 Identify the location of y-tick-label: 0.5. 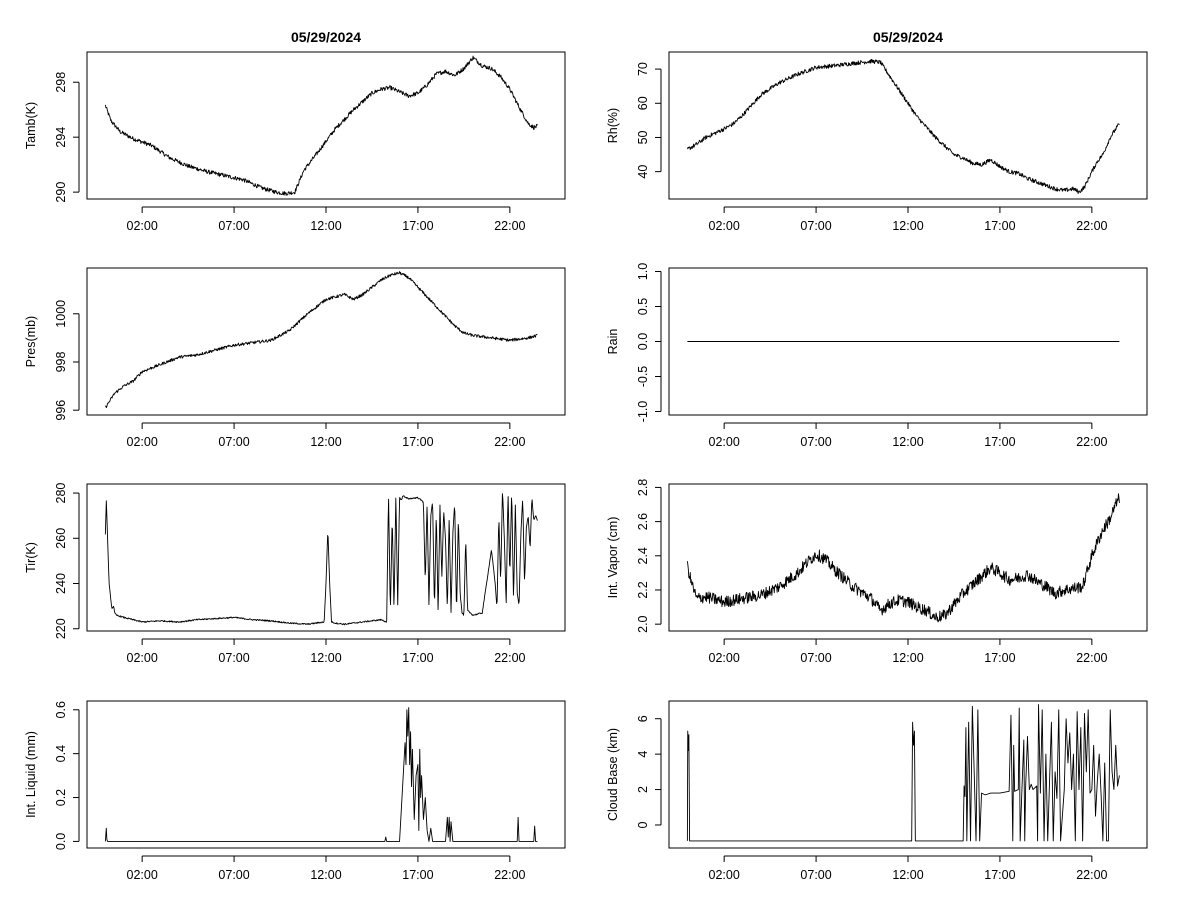
(643, 306).